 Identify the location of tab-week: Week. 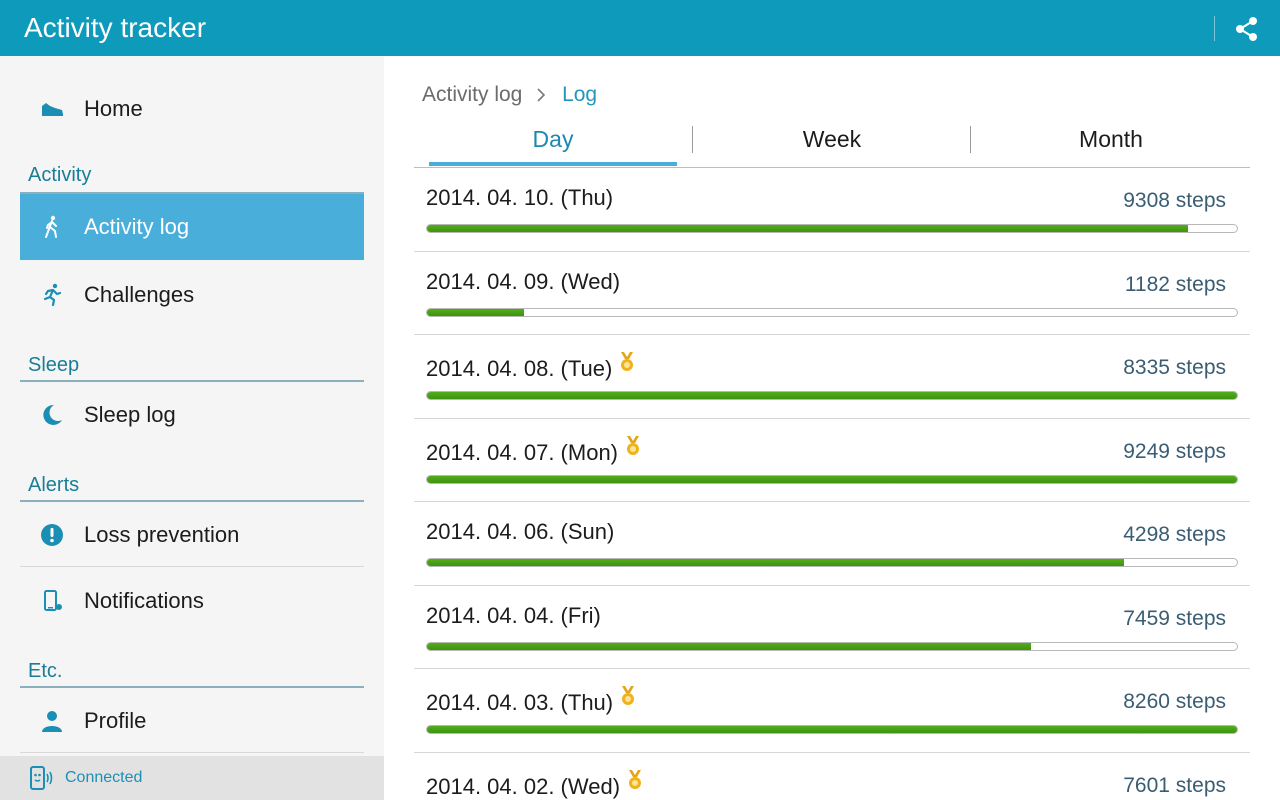
(832, 142).